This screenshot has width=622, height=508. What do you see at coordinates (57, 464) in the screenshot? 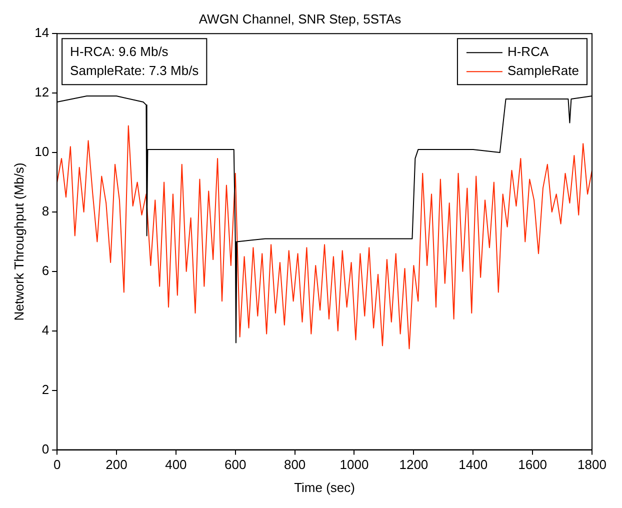
I see `x-tick-label: 0` at bounding box center [57, 464].